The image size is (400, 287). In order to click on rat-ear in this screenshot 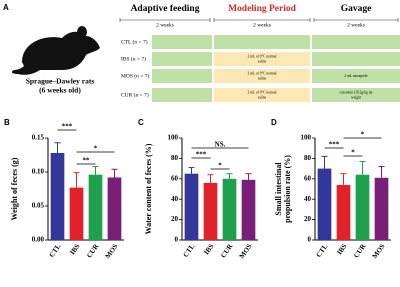, I will do `click(82, 32)`.